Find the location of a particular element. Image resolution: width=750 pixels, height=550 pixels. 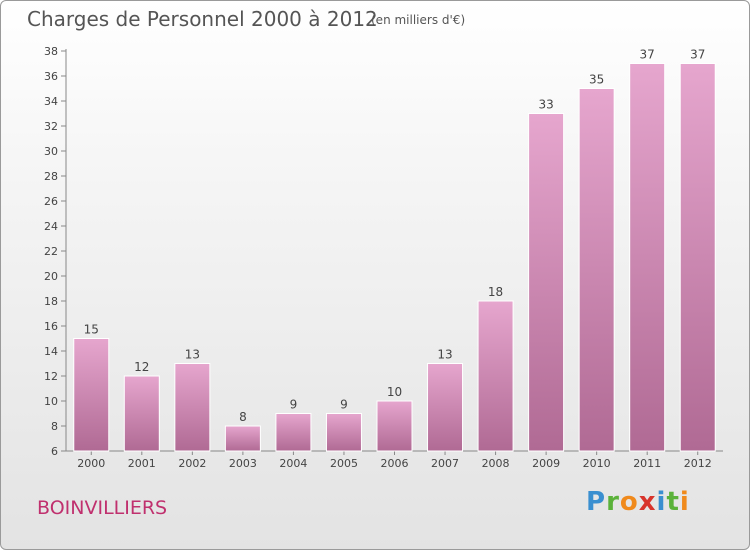

x-tick-label: 2000 is located at coordinates (91, 463).